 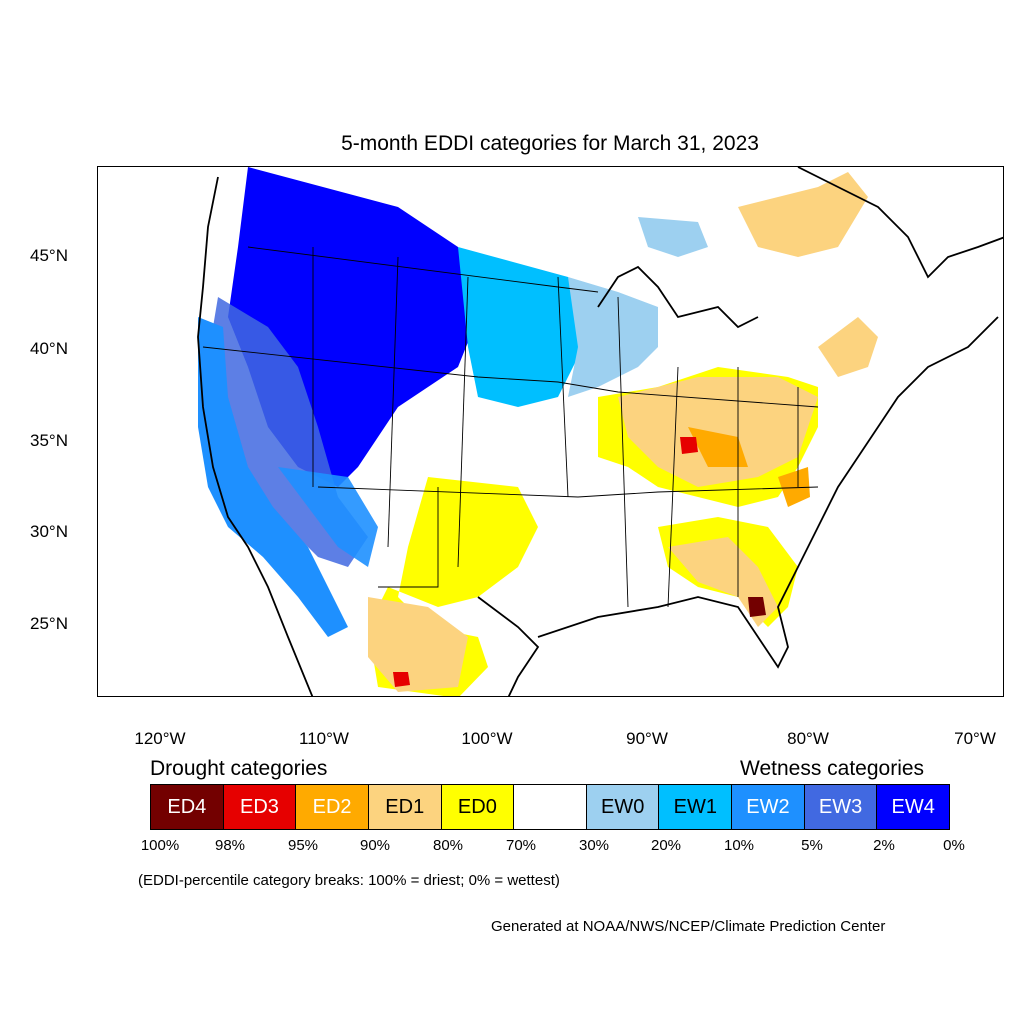 I want to click on break-label-5: 5%, so click(x=812, y=845).